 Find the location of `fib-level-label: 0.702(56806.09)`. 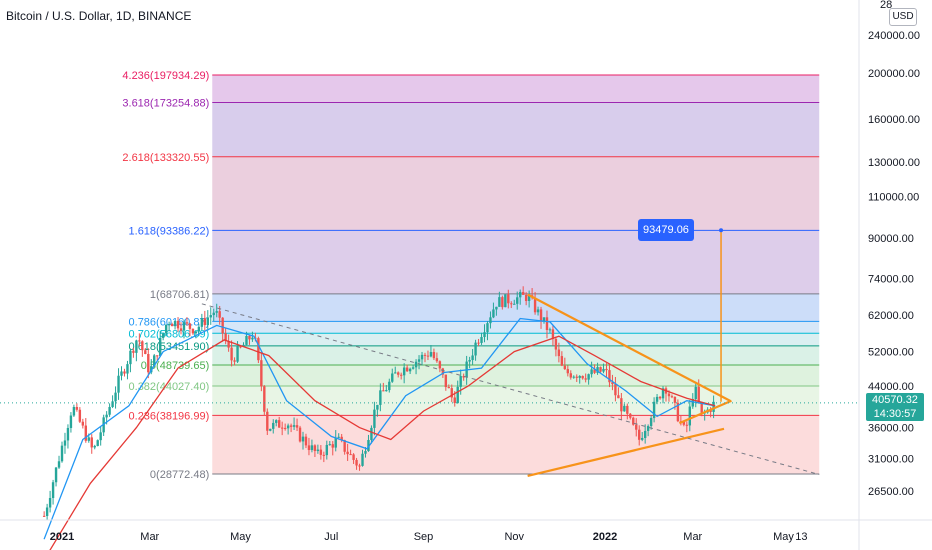

fib-level-label: 0.702(56806.09) is located at coordinates (169, 334).